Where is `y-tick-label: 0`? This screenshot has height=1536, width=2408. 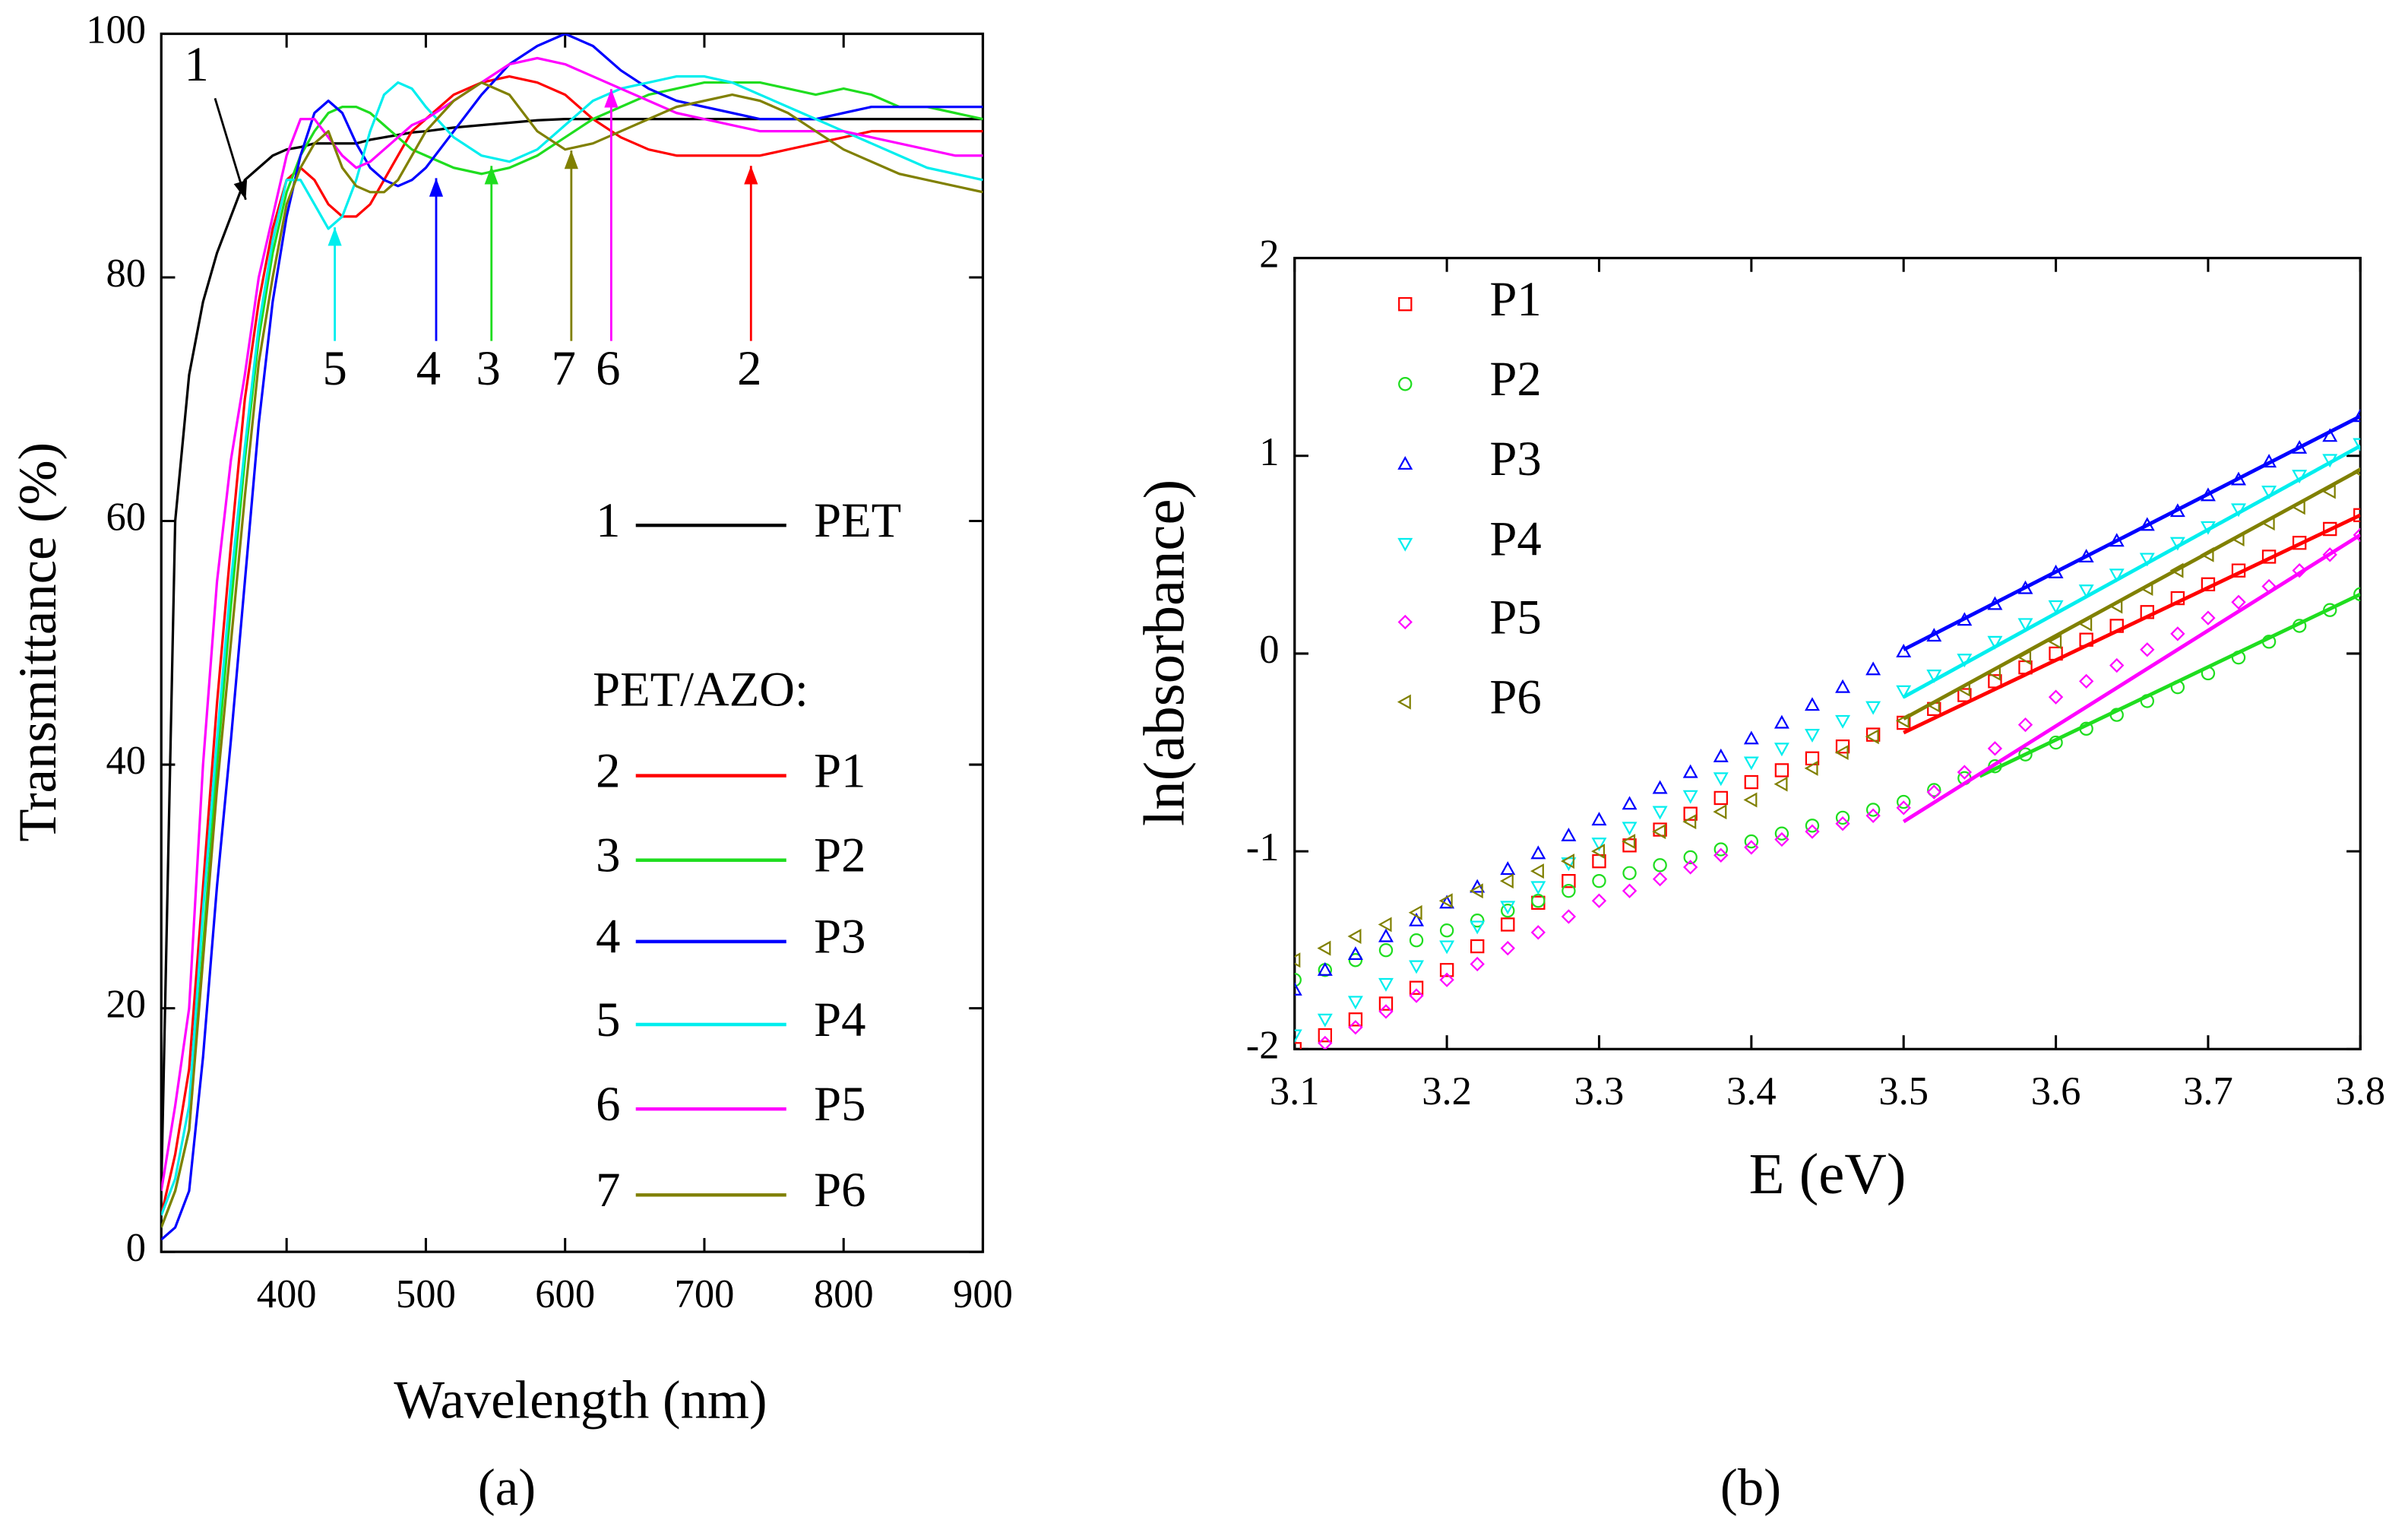 y-tick-label: 0 is located at coordinates (1269, 650).